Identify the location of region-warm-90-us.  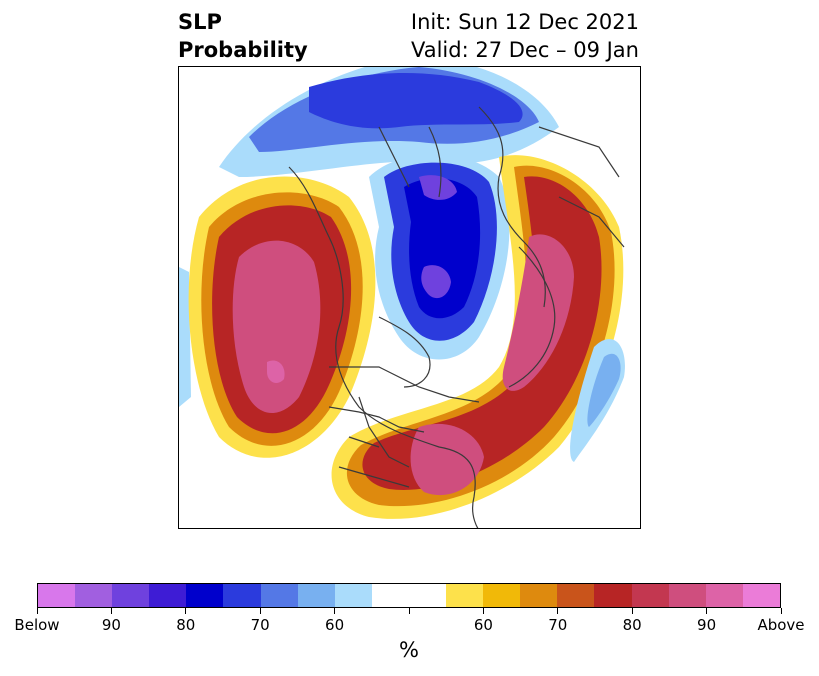
(447, 459).